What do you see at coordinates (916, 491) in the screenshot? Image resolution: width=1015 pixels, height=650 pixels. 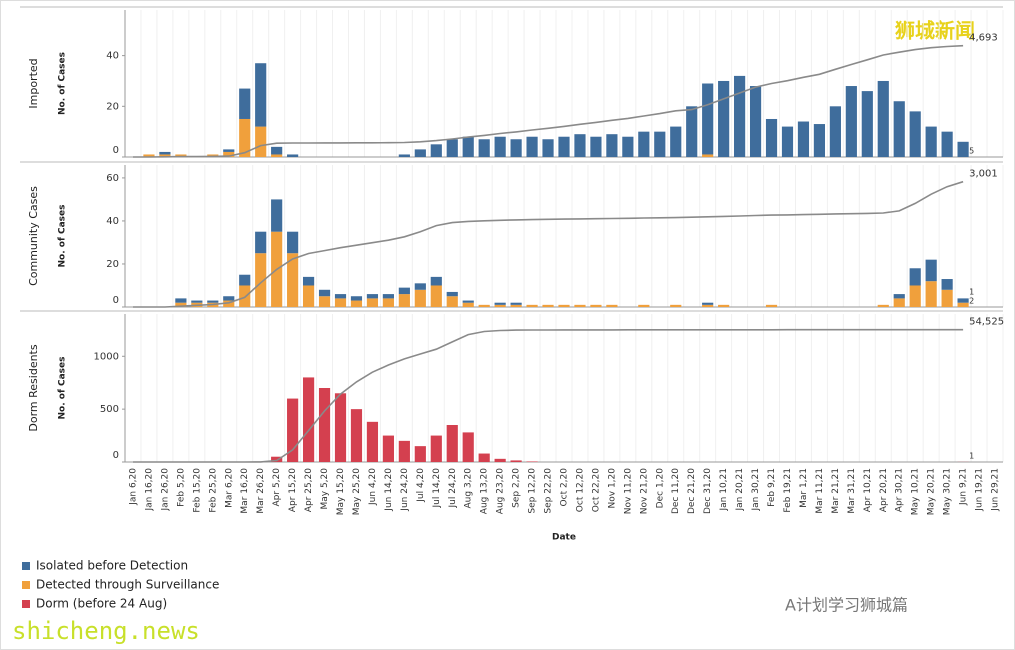 I see `x-tick-label: May 10,21` at bounding box center [916, 491].